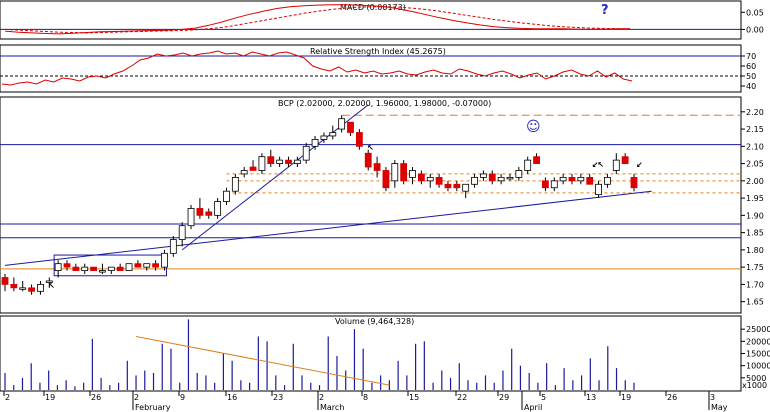 The image size is (770, 412). I want to click on x-month-label: February, so click(153, 407).